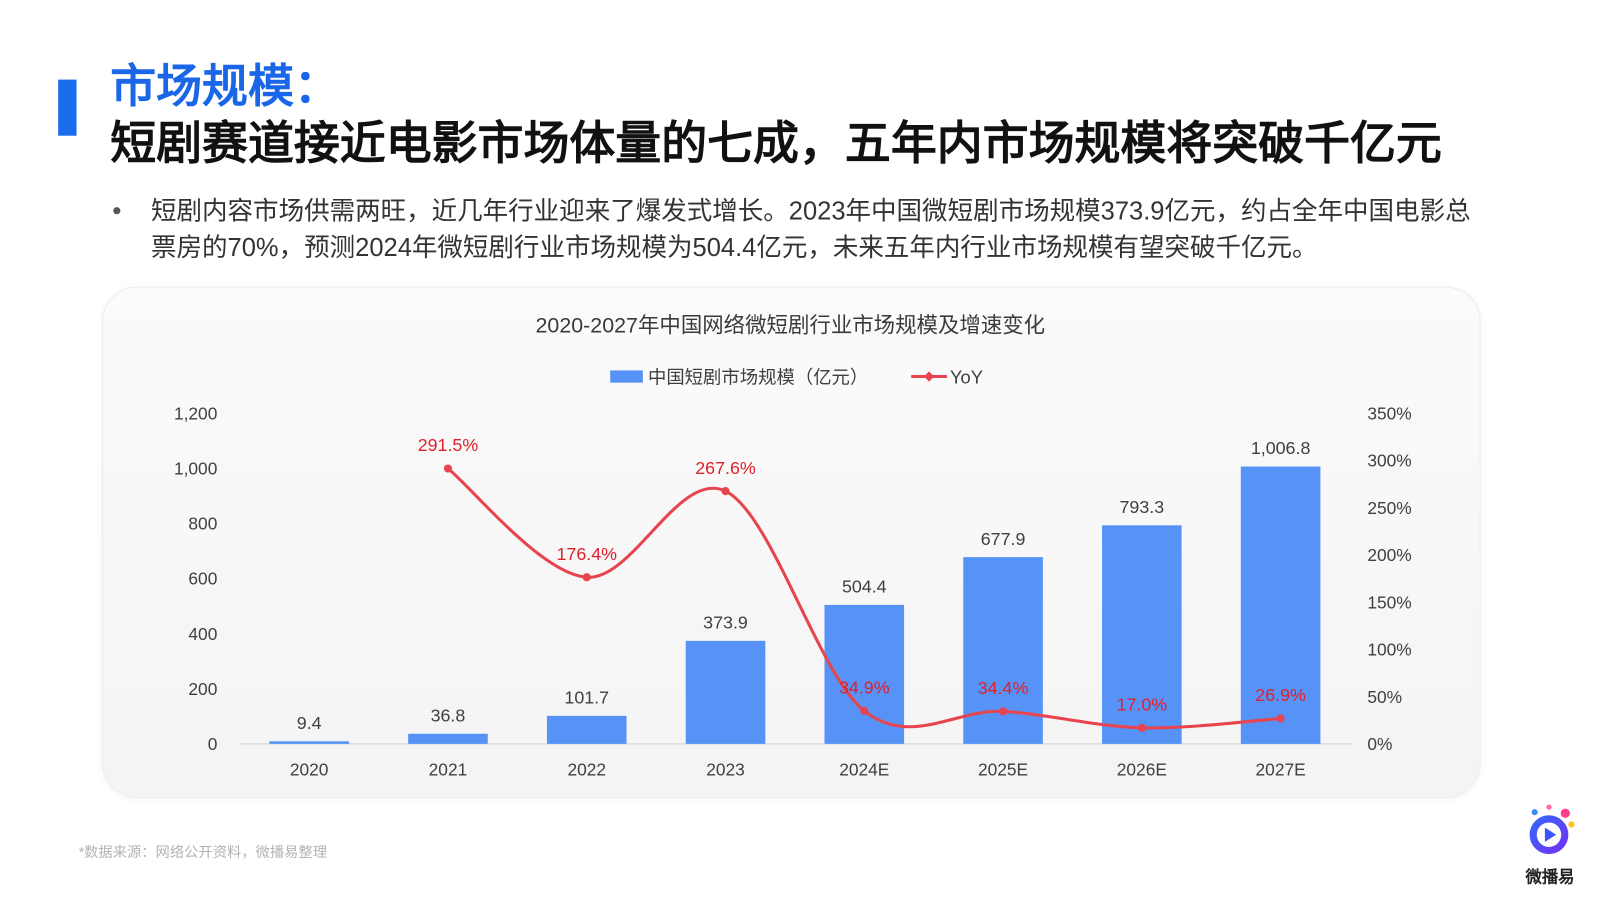  I want to click on y-axis-tick-label: 800, so click(202, 524).